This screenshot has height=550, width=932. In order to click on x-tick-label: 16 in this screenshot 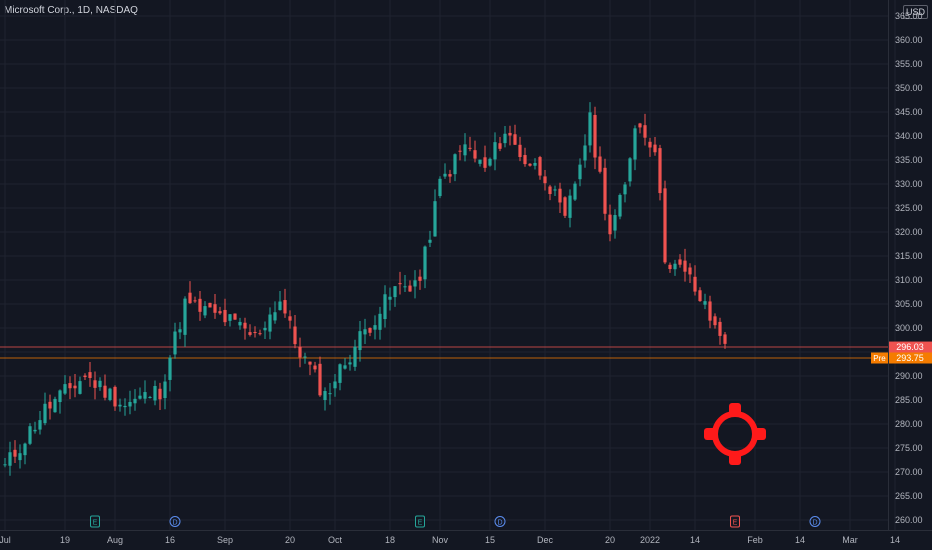, I will do `click(170, 540)`.